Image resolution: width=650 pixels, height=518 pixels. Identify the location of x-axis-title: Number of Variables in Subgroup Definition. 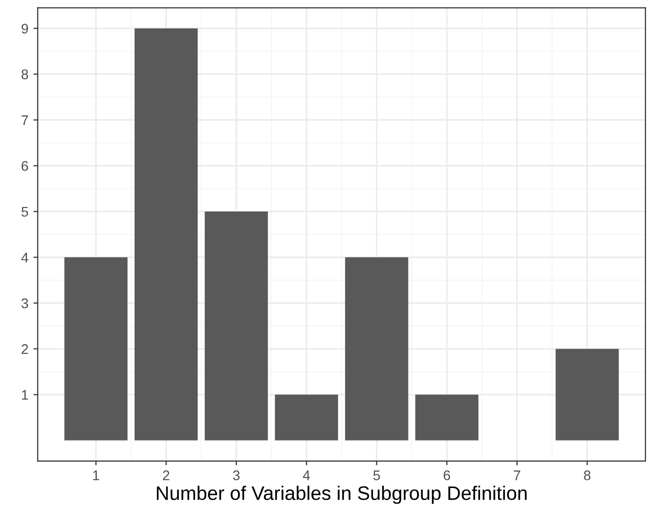
(341, 495).